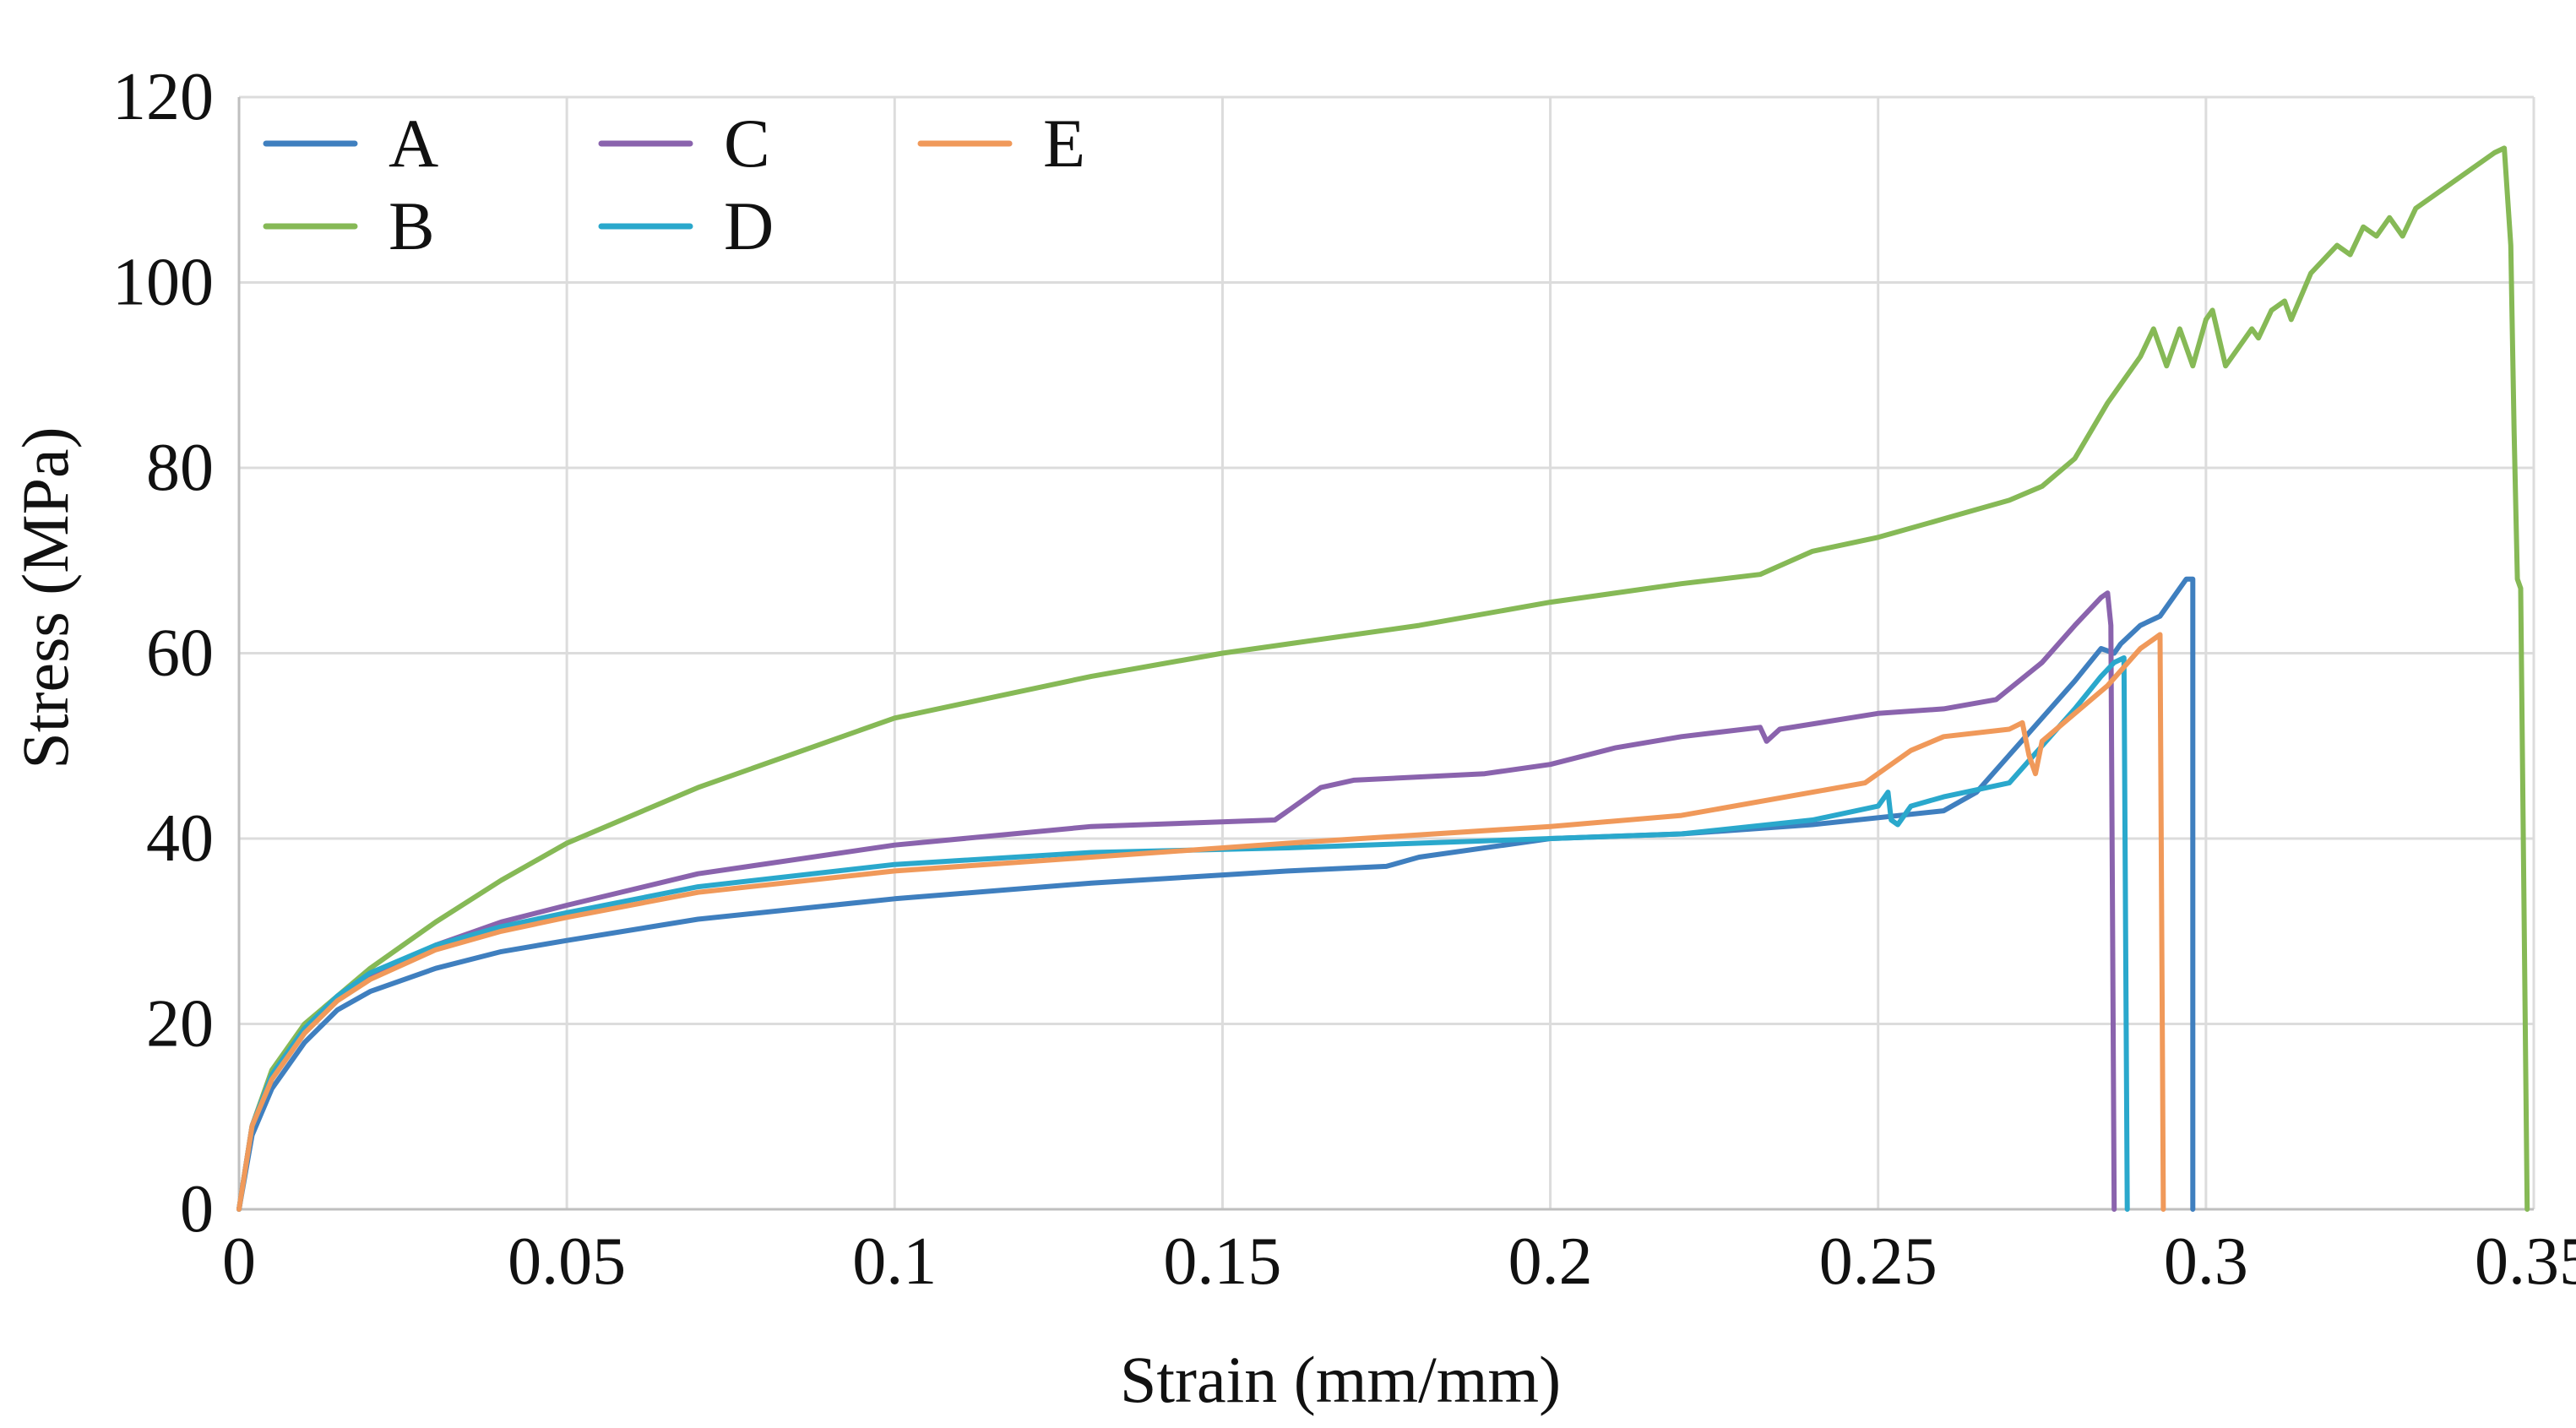 Image resolution: width=2576 pixels, height=1428 pixels. I want to click on y-axis-title: Stress (MPa), so click(45, 597).